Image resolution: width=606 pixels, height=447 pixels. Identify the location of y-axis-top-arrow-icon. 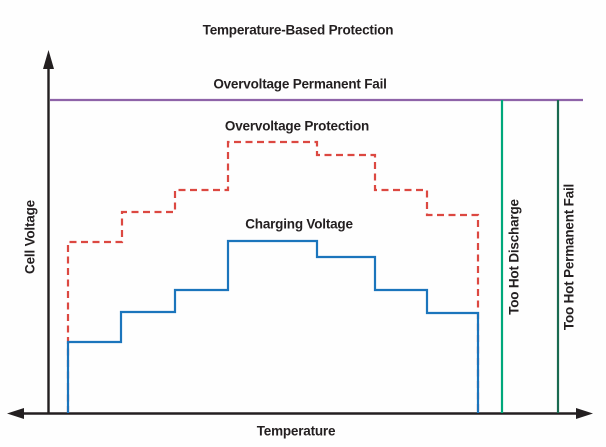
(48, 59).